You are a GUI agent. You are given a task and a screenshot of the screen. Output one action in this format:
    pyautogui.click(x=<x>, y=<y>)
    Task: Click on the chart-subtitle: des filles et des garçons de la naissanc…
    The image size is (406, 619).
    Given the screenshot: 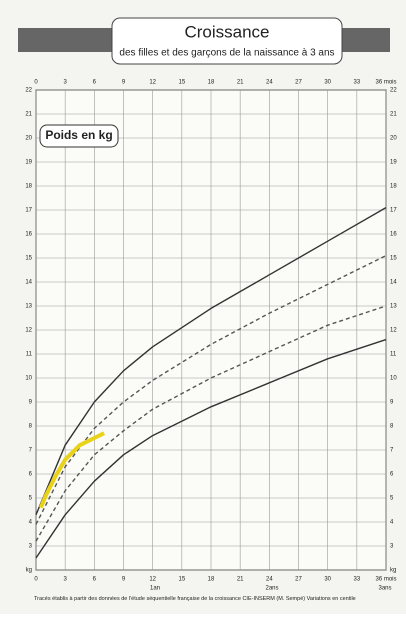 What is the action you would take?
    pyautogui.click(x=226, y=53)
    